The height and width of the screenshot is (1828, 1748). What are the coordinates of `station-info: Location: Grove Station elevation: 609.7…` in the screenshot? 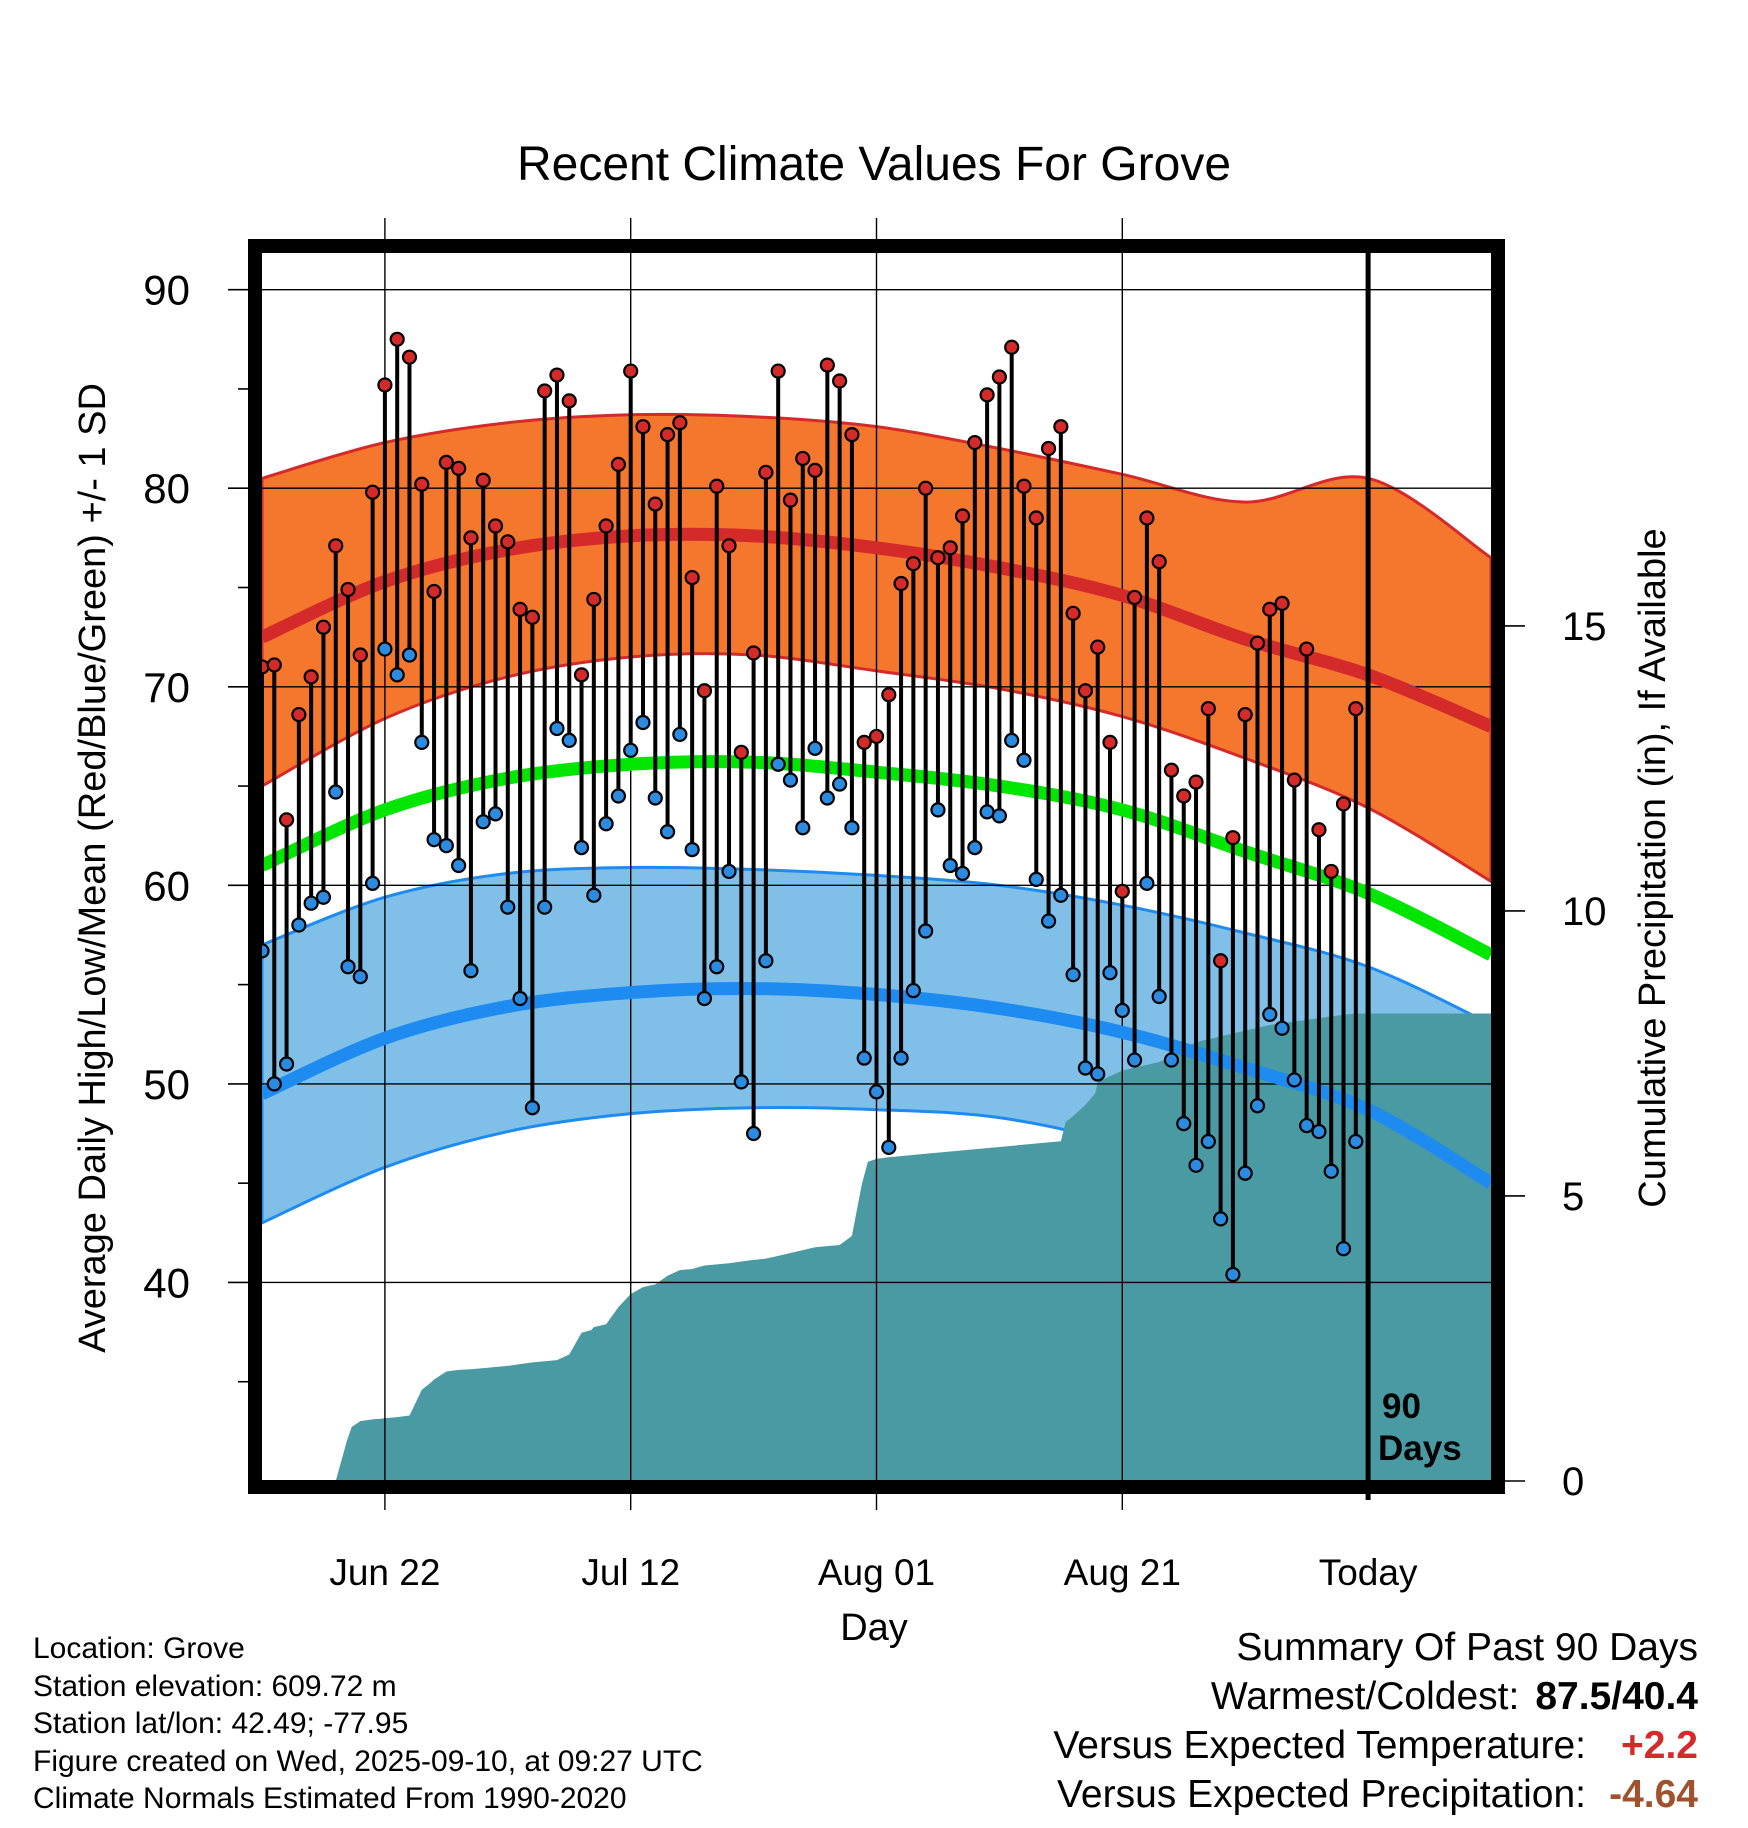 It's located at (368, 1724).